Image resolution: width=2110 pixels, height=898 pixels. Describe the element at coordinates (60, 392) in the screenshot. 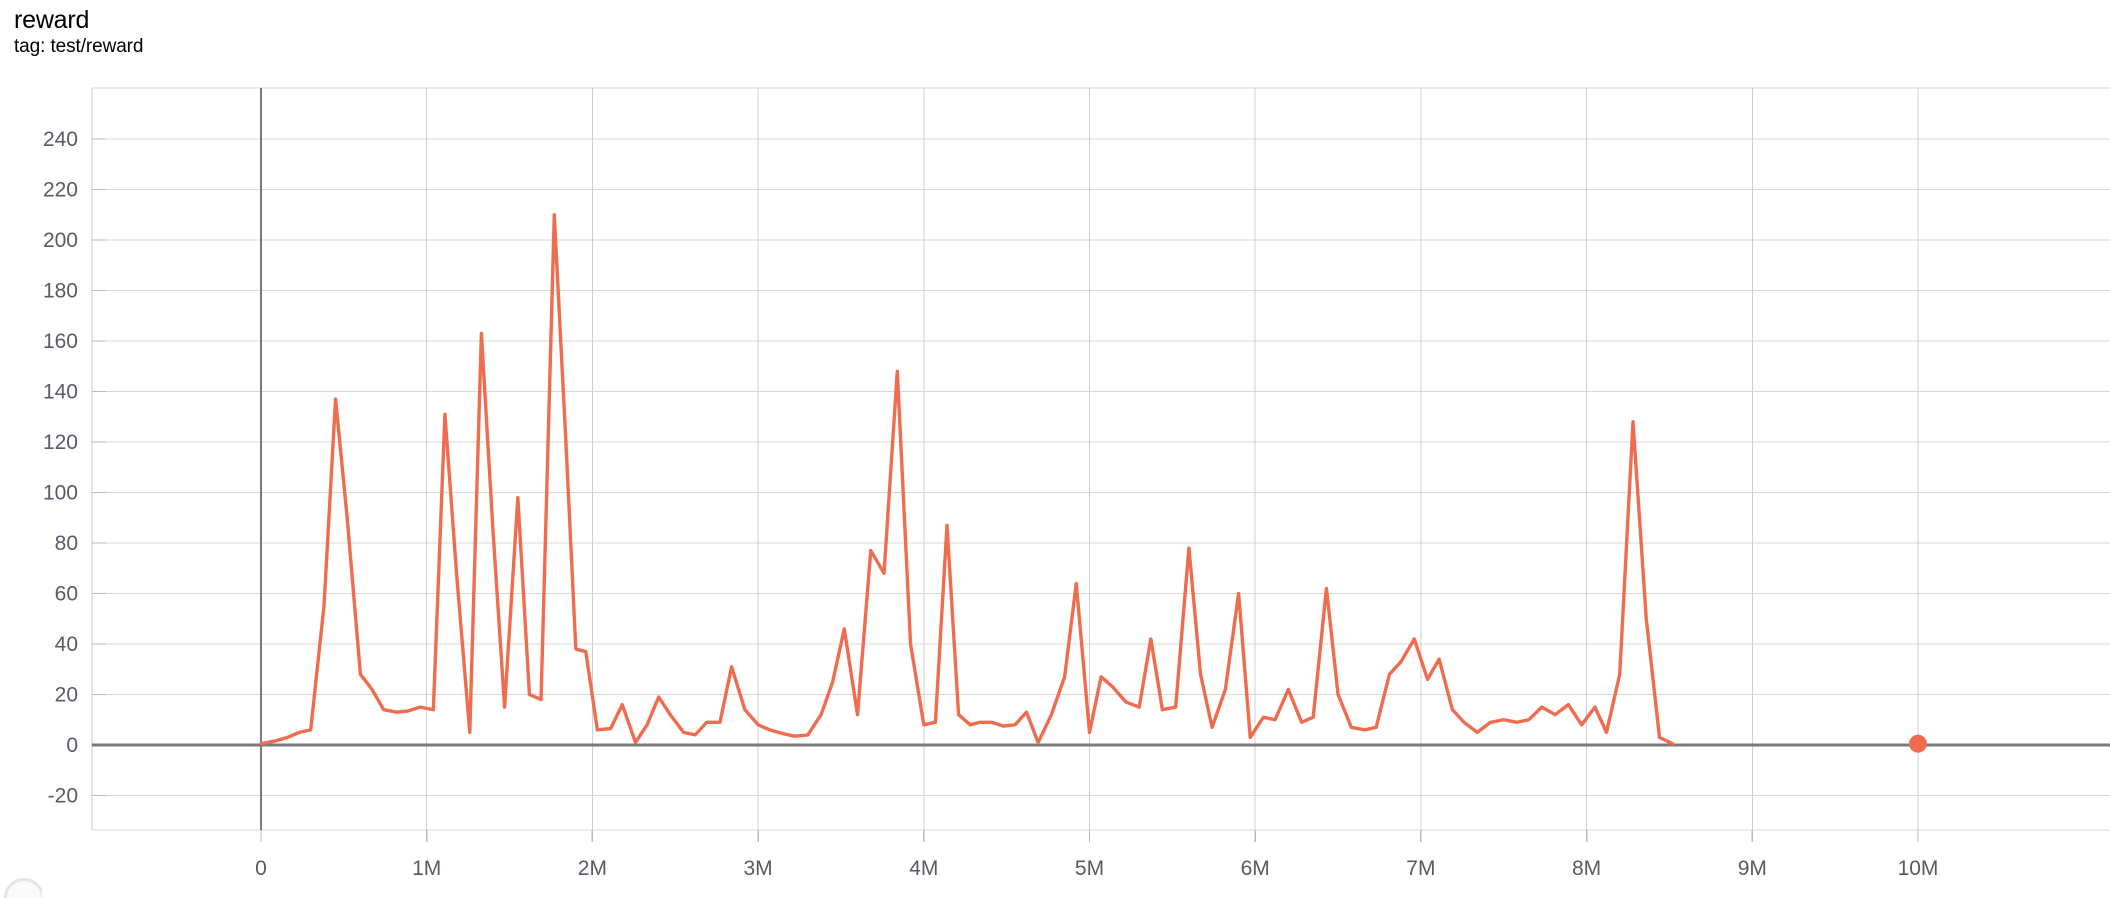

I see `y-tick-label: 140` at that location.